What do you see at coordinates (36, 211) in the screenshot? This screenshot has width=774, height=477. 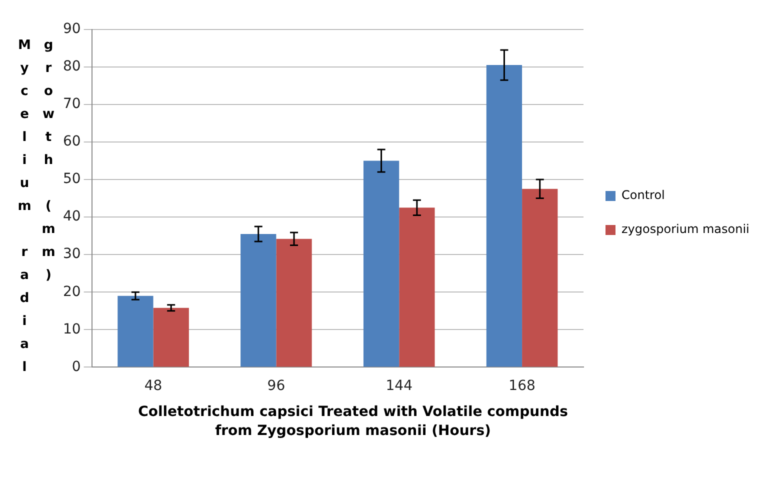 I see `y-axis-title: Mycelium radial growth (mm)` at bounding box center [36, 211].